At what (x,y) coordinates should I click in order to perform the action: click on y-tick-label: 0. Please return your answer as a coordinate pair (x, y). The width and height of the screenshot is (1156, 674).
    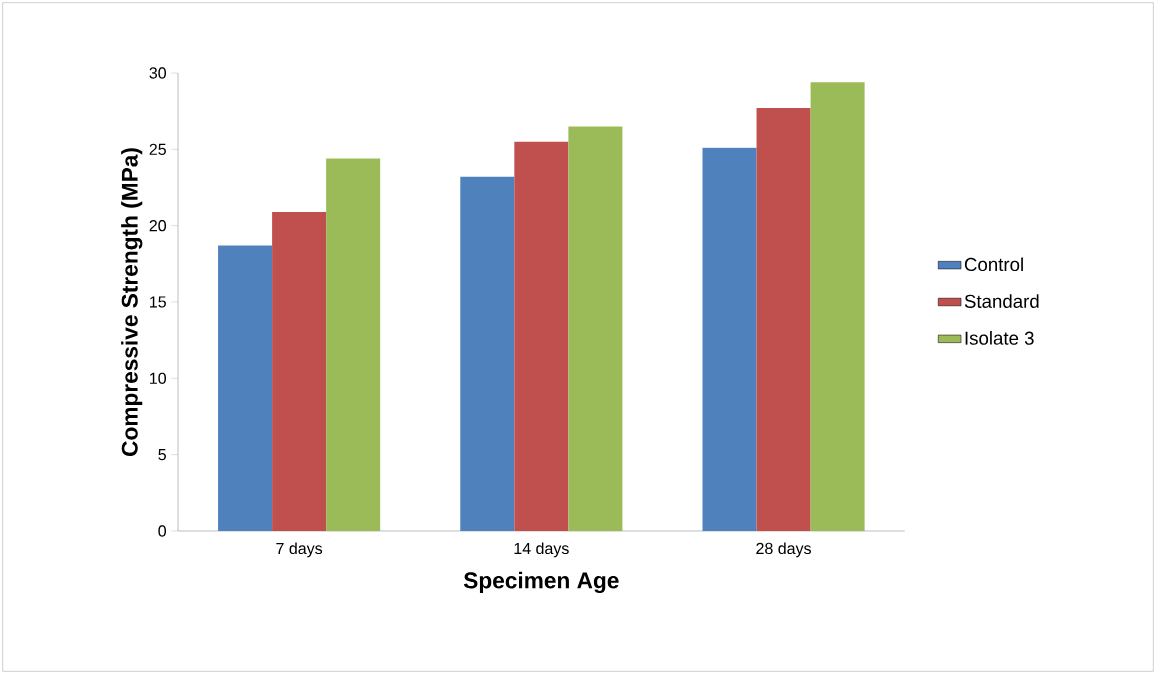
    Looking at the image, I should click on (162, 531).